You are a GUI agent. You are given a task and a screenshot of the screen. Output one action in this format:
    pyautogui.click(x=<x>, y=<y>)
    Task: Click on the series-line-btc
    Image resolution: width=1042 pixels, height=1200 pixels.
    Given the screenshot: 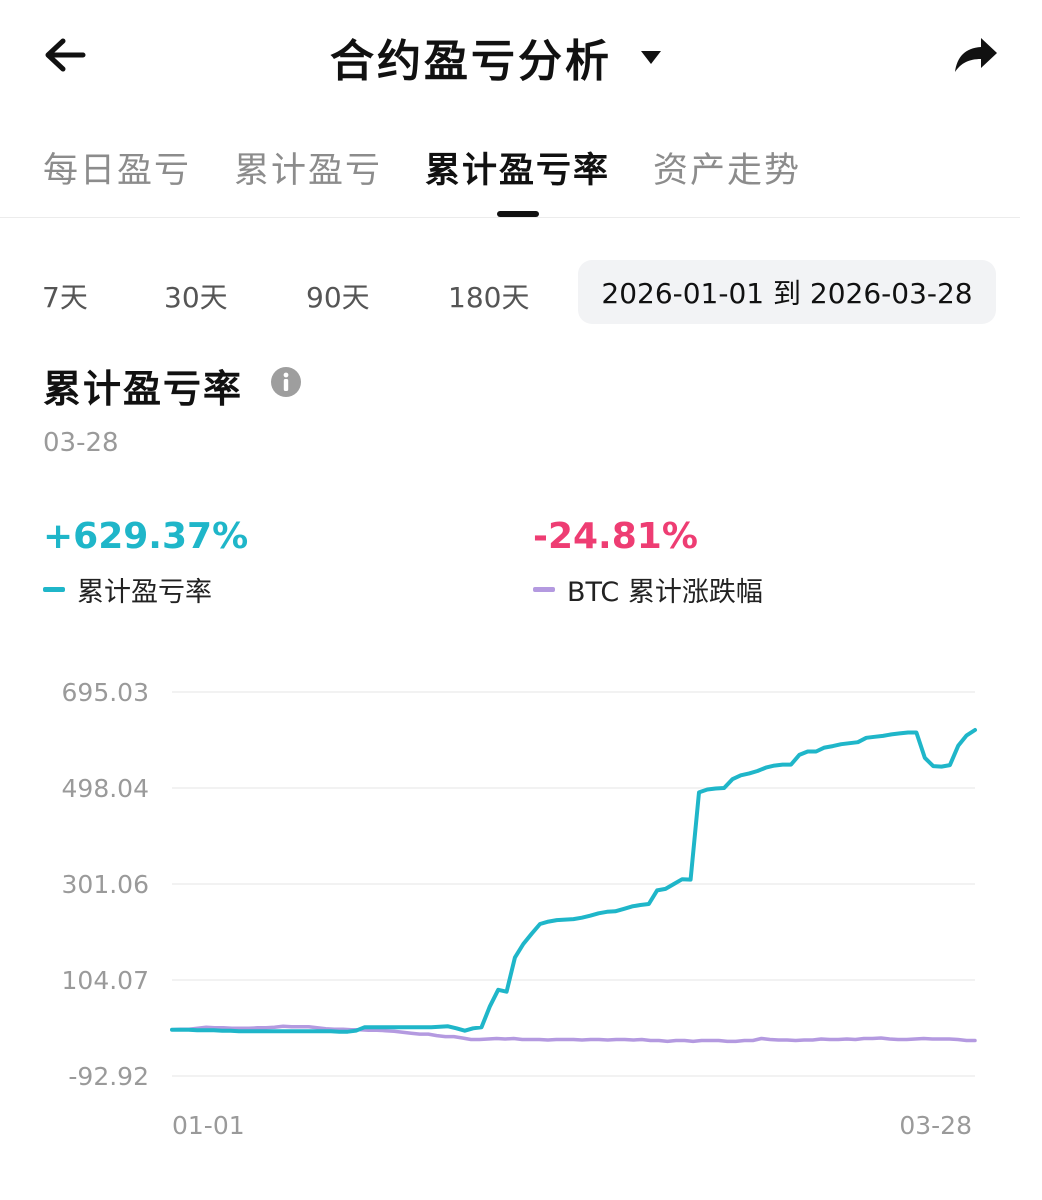 What is the action you would take?
    pyautogui.click(x=573, y=1034)
    